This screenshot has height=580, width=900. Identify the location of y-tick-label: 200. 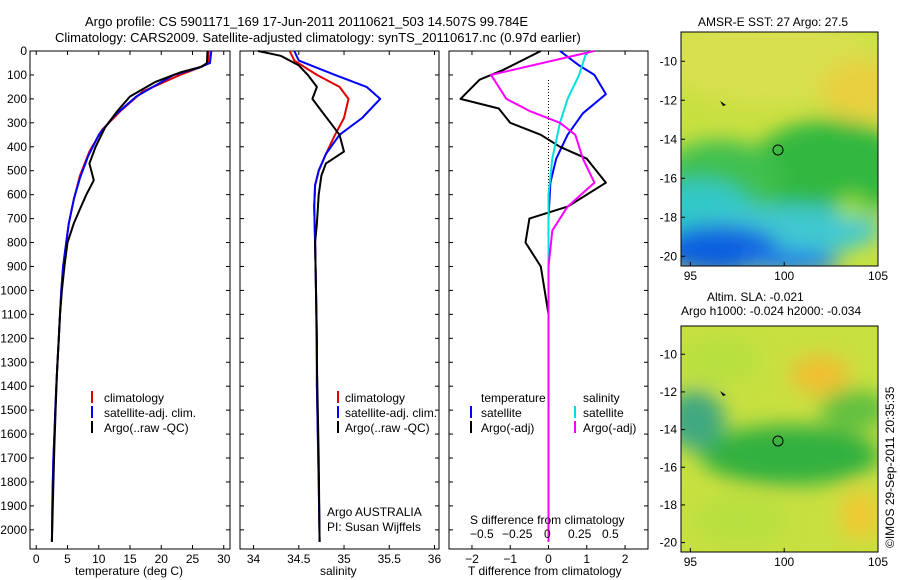
(17, 99).